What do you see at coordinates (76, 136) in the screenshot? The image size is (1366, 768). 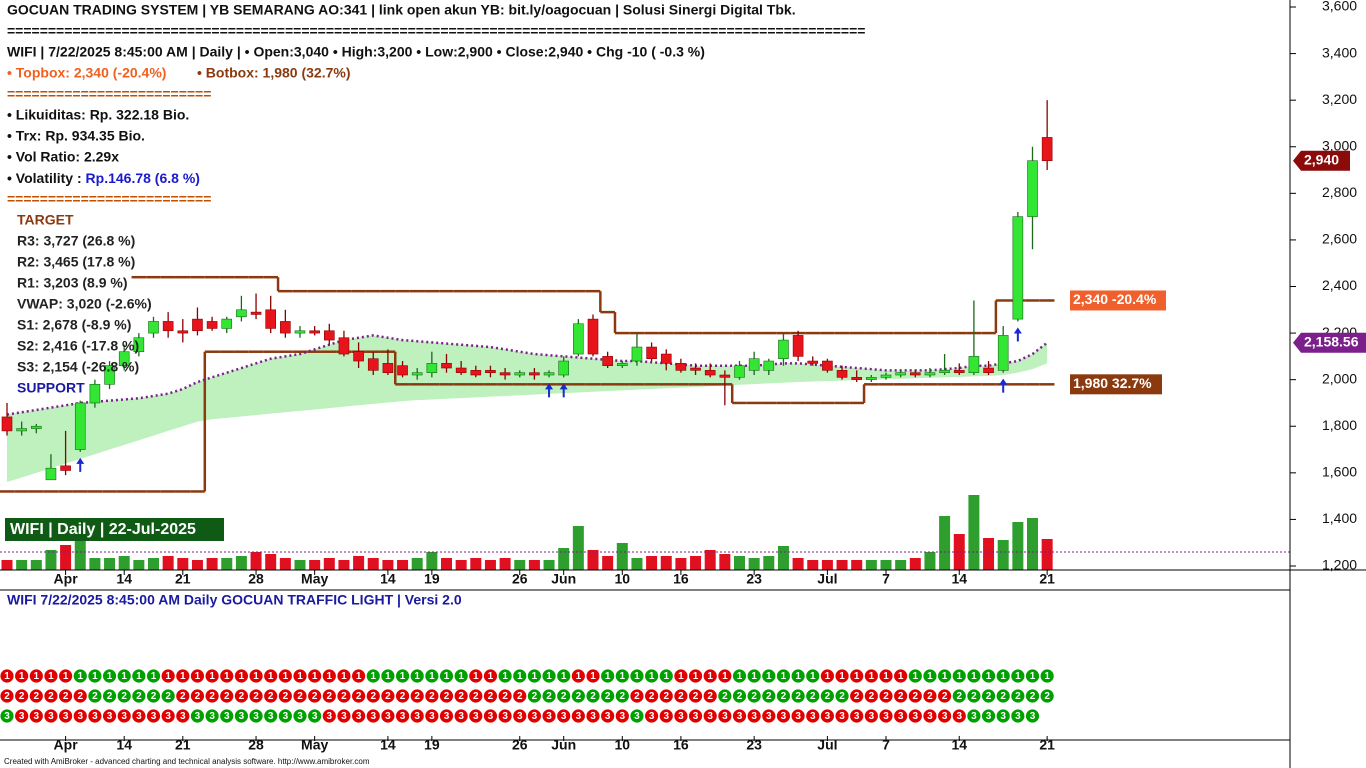 I see `info-line: • Trx: Rp. 934.35 Bio.` at bounding box center [76, 136].